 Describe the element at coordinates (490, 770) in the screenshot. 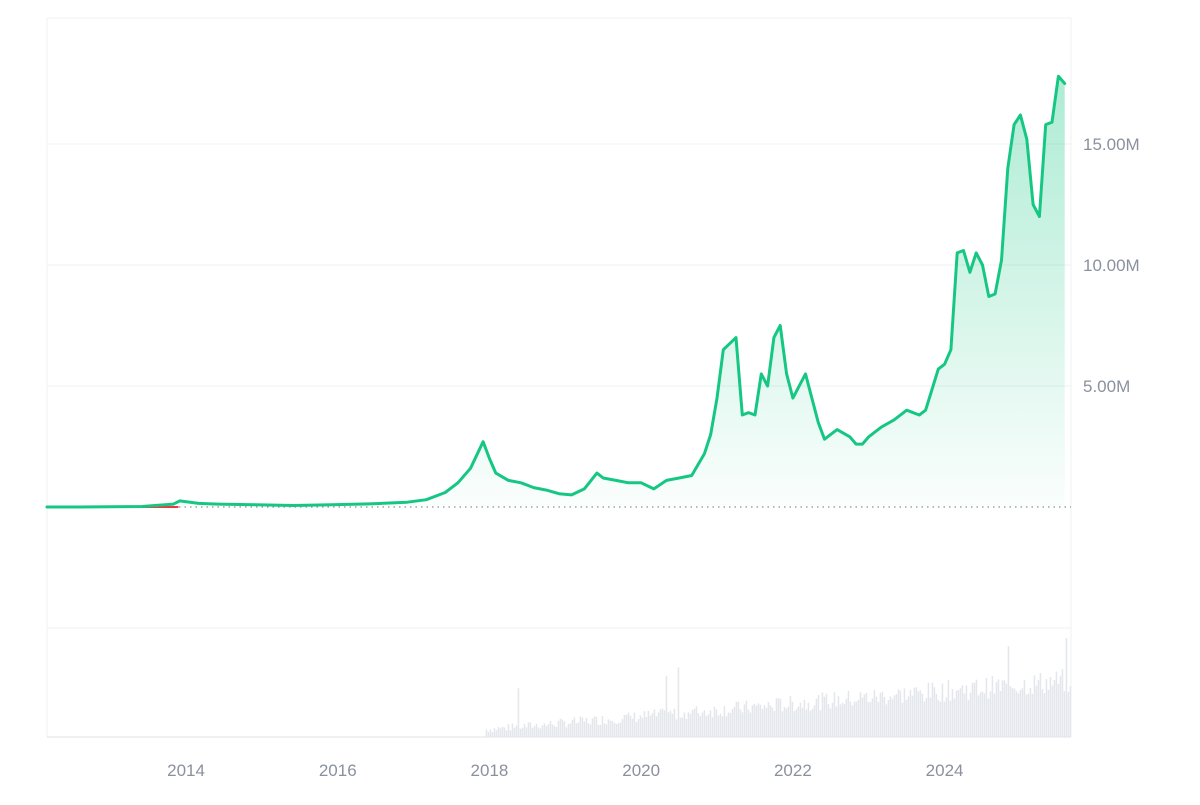

I see `x-tick-label: 2018` at that location.